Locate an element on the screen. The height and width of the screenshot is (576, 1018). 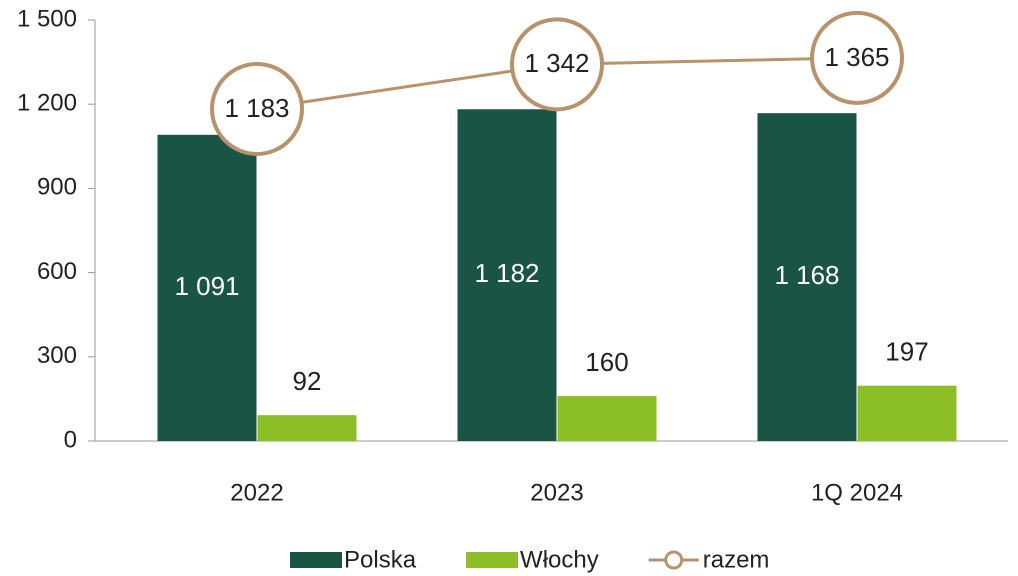
bar-value-label: 1 168 is located at coordinates (806, 275).